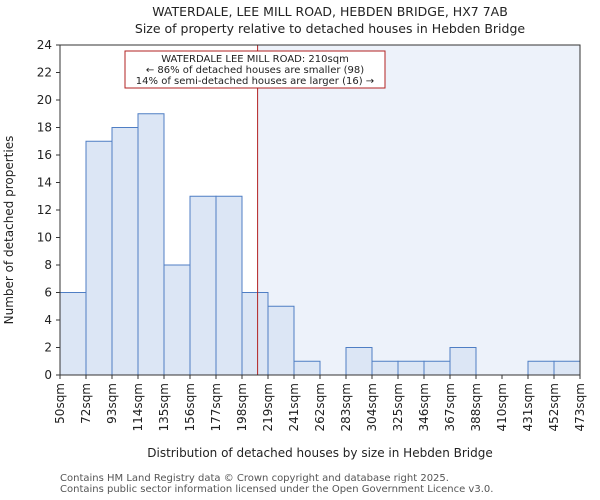 Image resolution: width=600 pixels, height=500 pixels. Describe the element at coordinates (255, 334) in the screenshot. I see `bar-198sqm` at that location.